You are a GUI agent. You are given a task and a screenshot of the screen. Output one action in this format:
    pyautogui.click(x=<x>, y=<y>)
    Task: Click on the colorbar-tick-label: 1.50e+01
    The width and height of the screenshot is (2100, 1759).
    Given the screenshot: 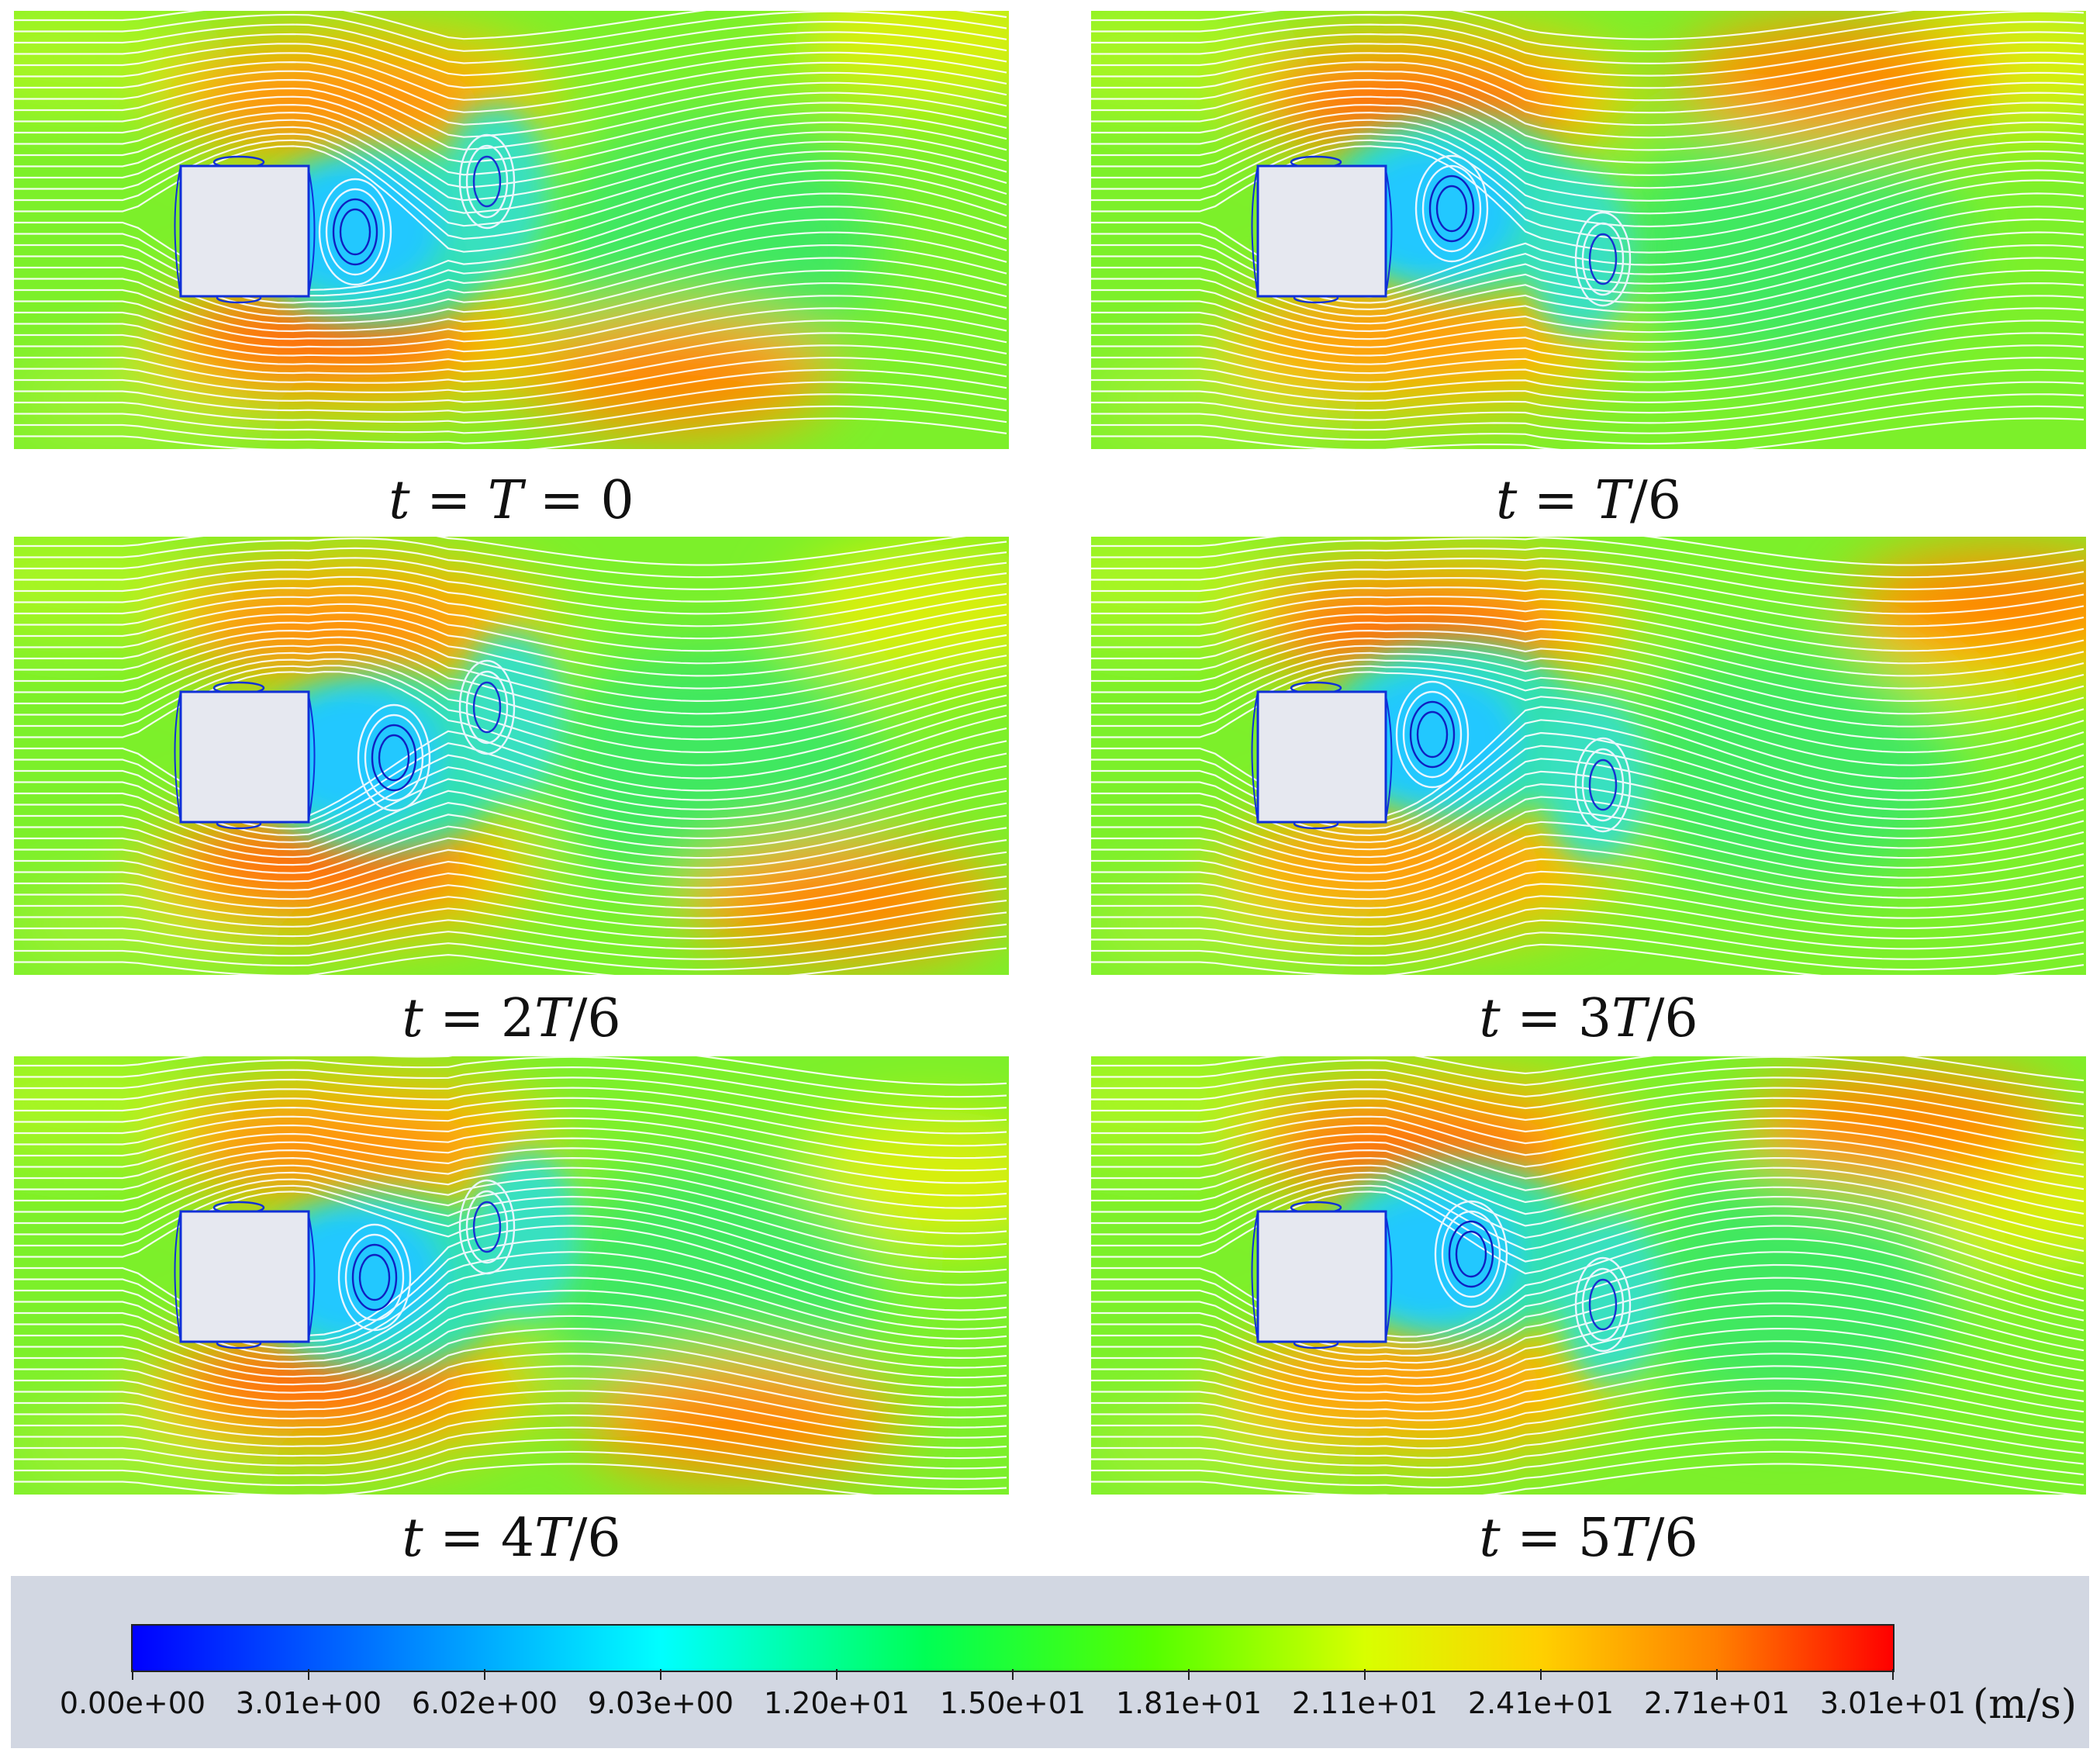 What is the action you would take?
    pyautogui.click(x=1012, y=1703)
    